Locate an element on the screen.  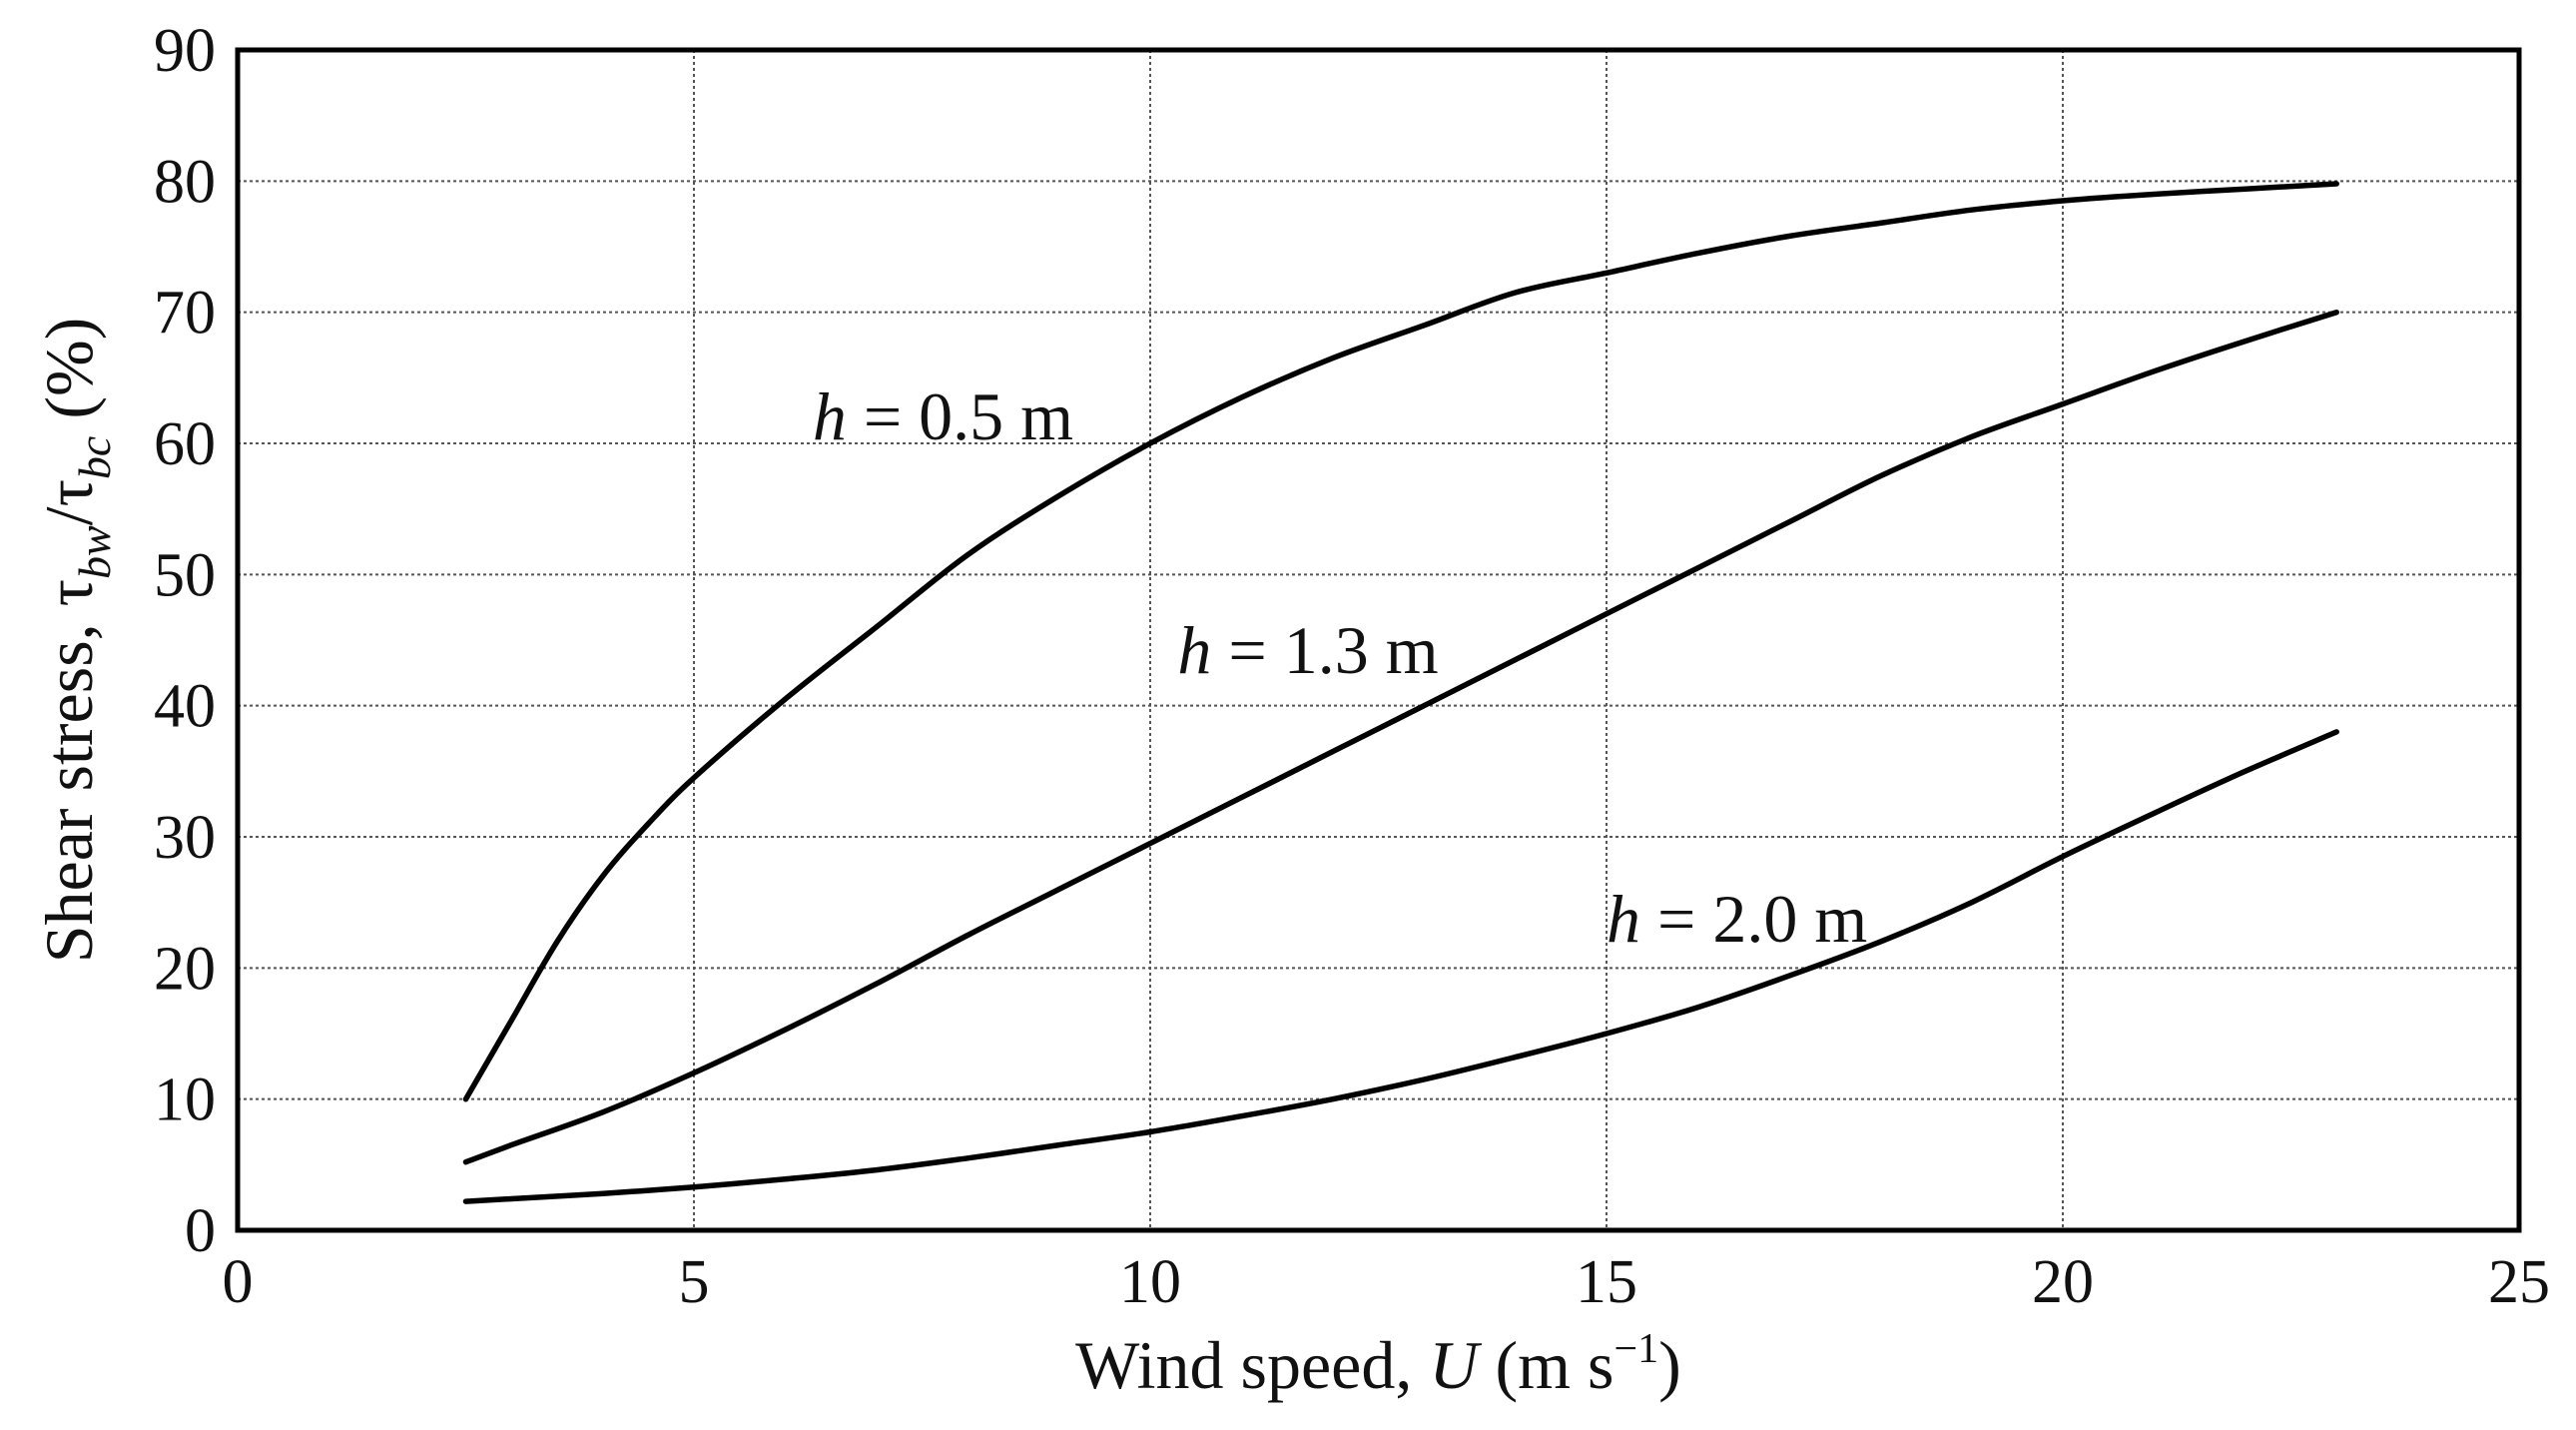
y-tick-label: 80 is located at coordinates (185, 182).